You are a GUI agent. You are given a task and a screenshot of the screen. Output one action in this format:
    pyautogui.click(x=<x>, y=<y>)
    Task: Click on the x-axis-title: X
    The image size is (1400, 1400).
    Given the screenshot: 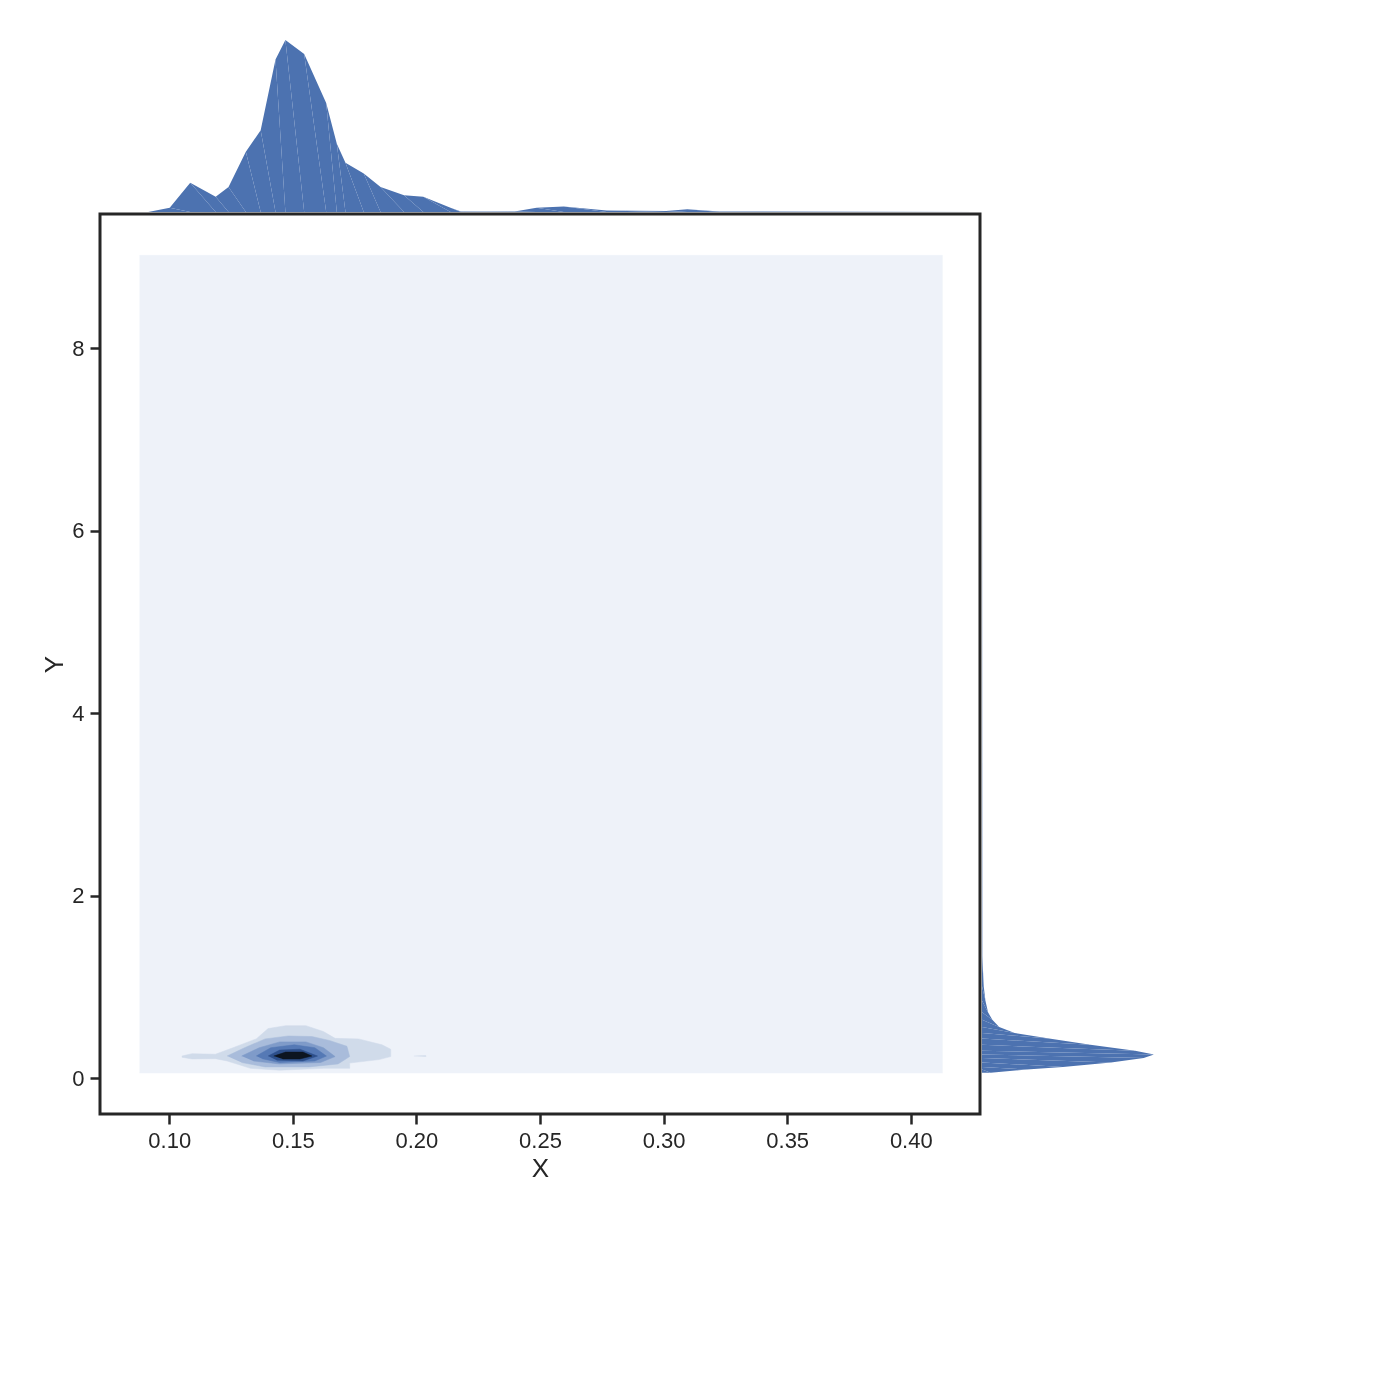 What is the action you would take?
    pyautogui.click(x=540, y=1167)
    